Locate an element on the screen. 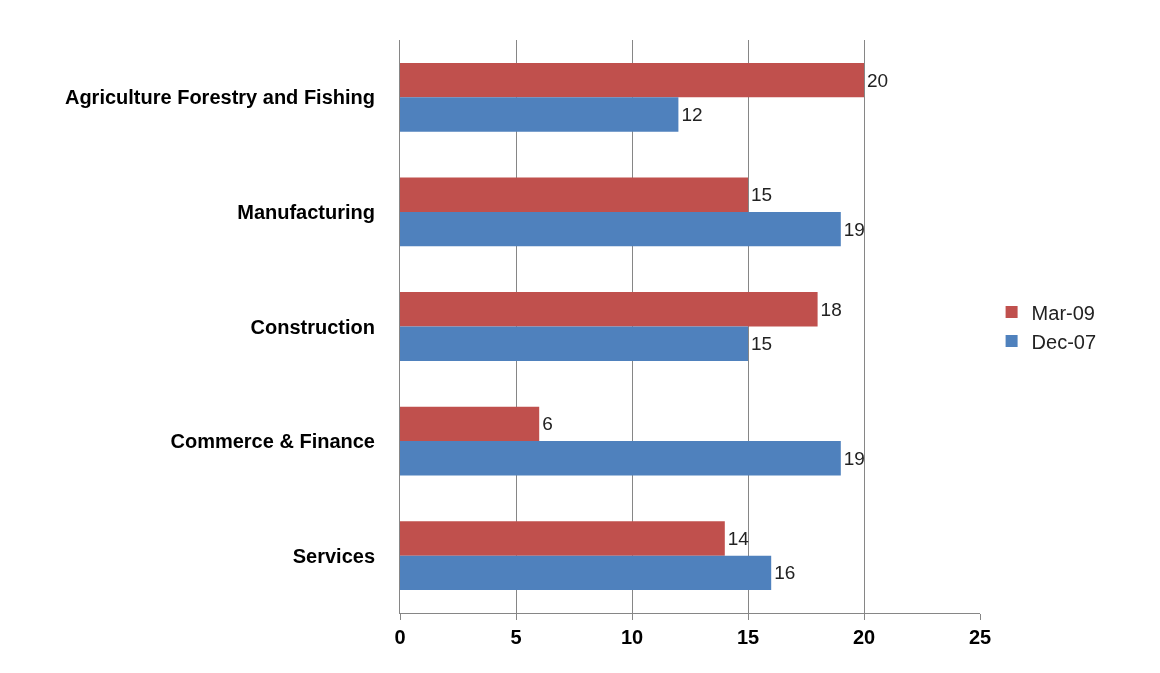  data-label: 18 is located at coordinates (831, 309).